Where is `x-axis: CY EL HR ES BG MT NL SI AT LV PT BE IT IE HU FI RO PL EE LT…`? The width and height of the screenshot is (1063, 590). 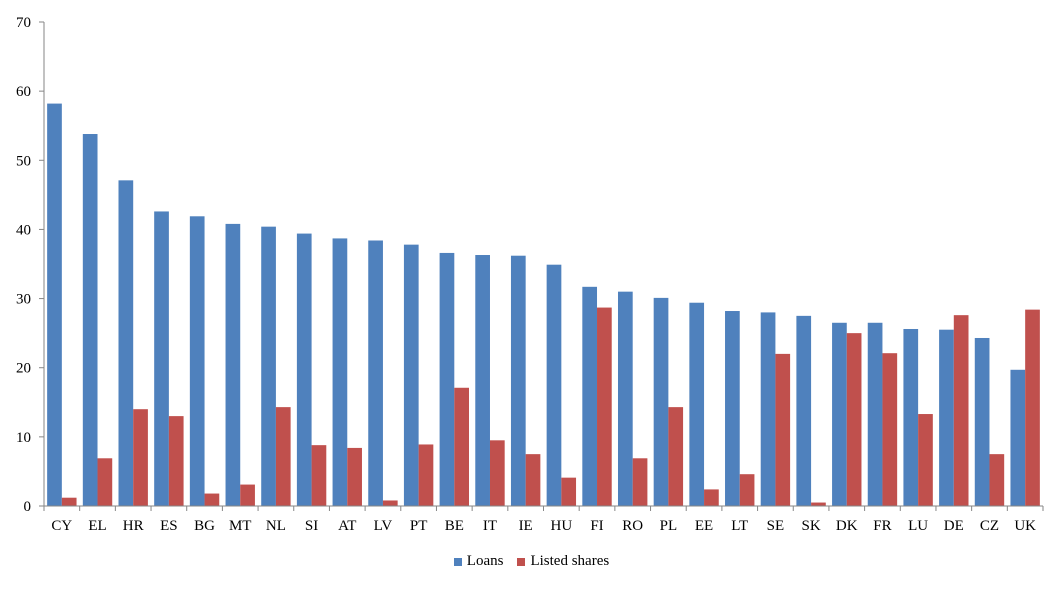
x-axis: CY EL HR ES BG MT NL SI AT LV PT BE IT IE HU FI RO PL EE LT… is located at coordinates (543, 519).